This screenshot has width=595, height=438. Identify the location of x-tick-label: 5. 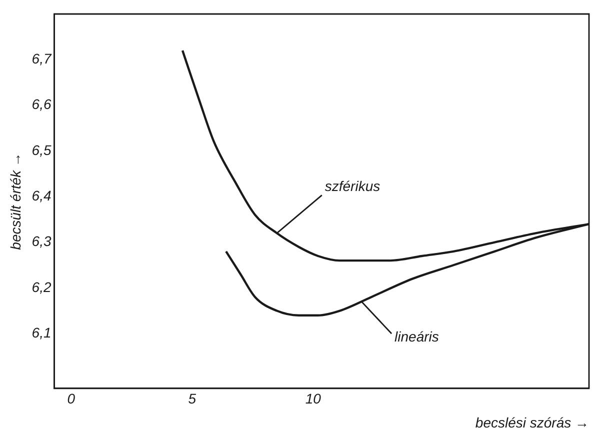
(192, 398).